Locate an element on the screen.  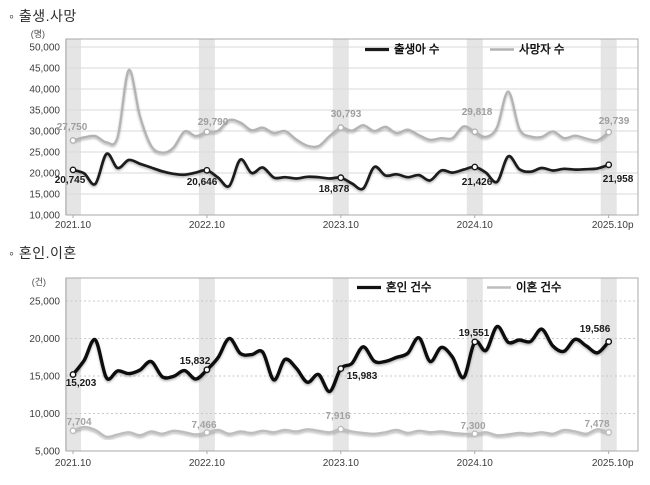
data-value-label: 21,958 is located at coordinates (618, 179).